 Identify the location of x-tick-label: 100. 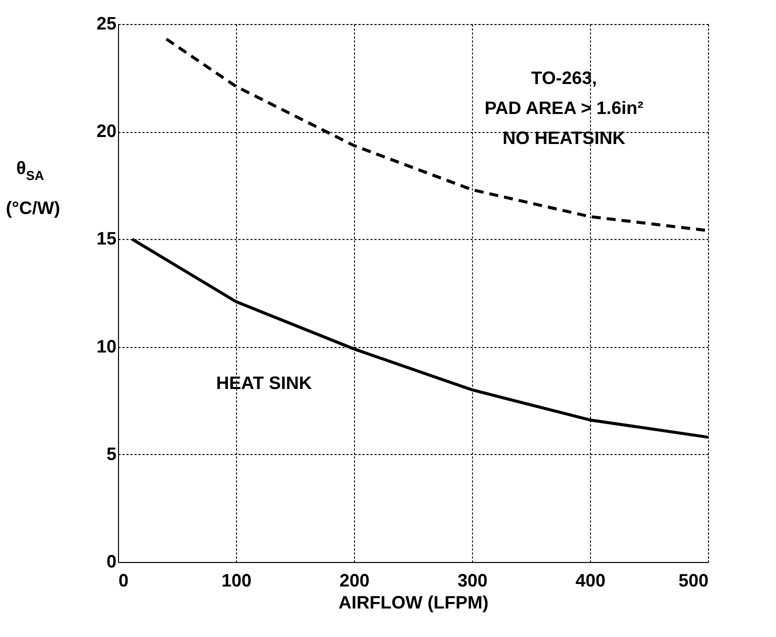
(236, 580).